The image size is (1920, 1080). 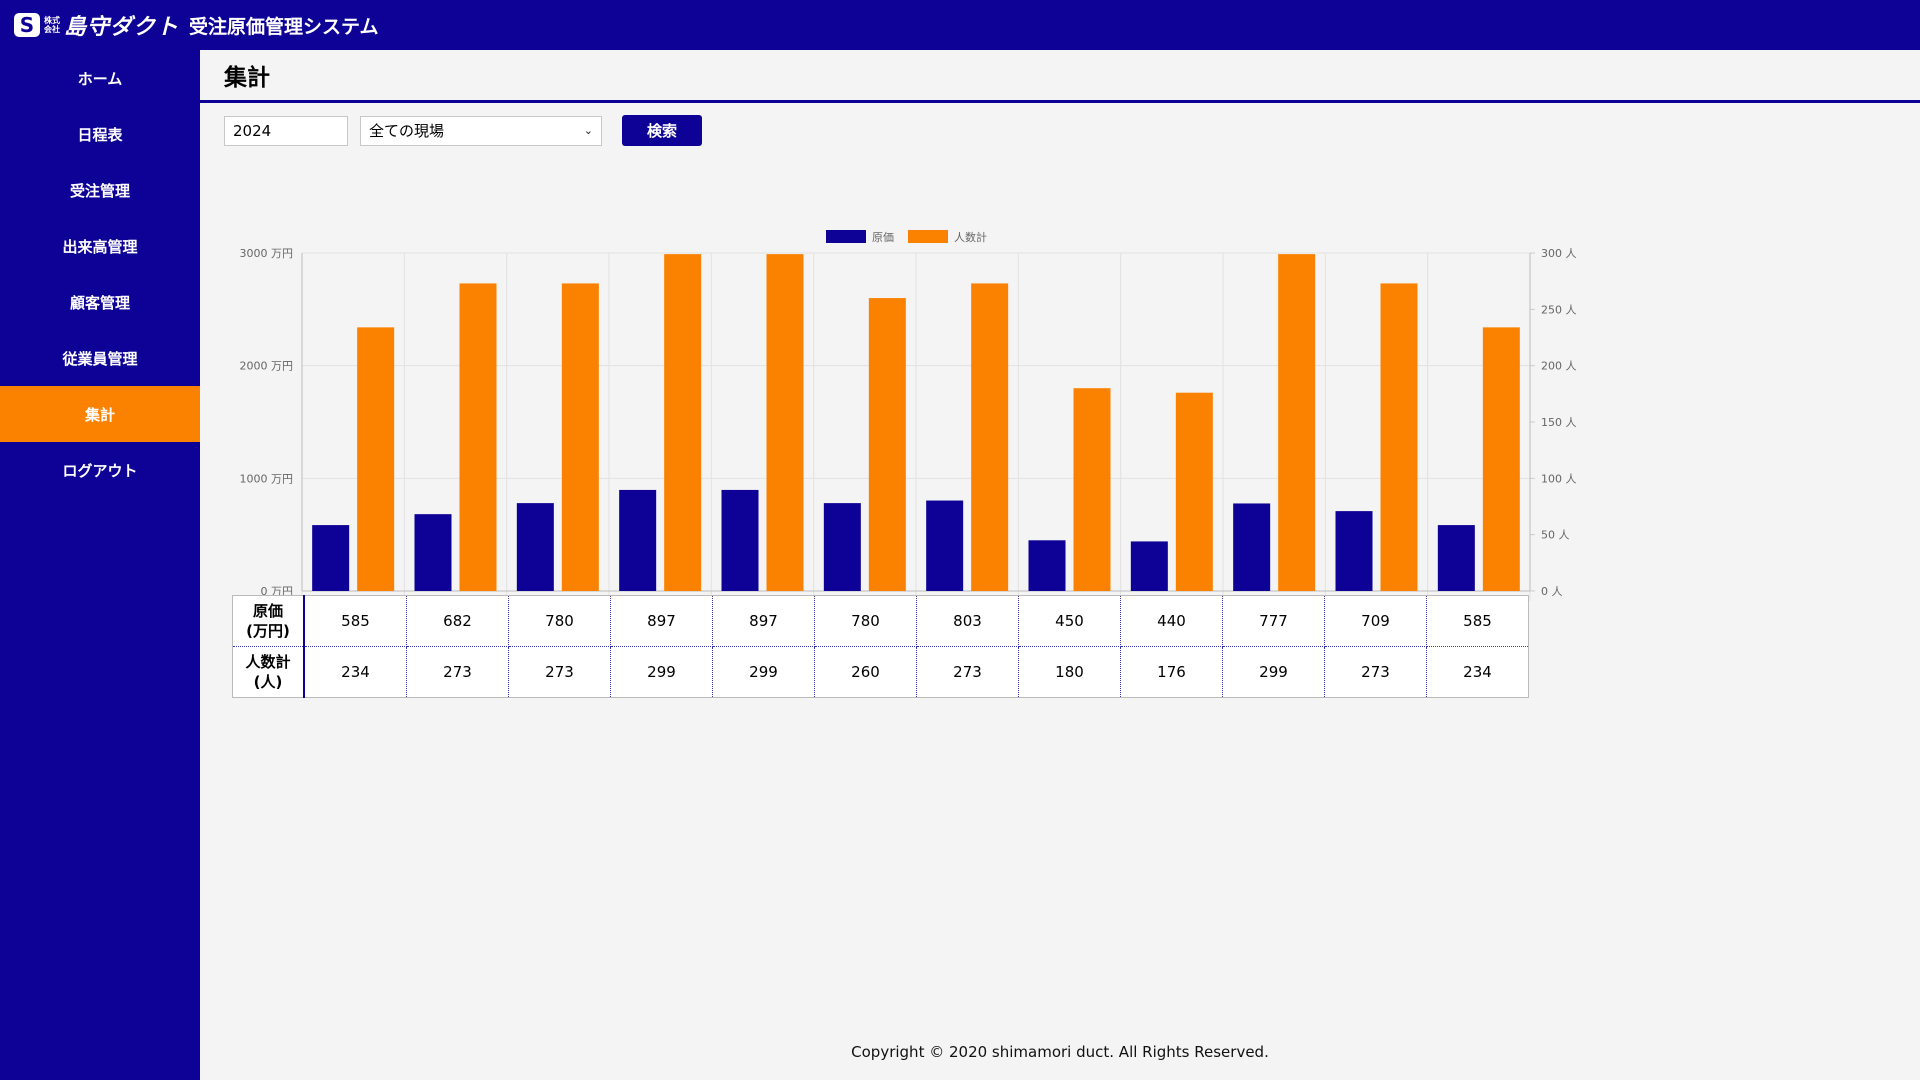 What do you see at coordinates (967, 621) in the screenshot?
I see `table-cell: 803` at bounding box center [967, 621].